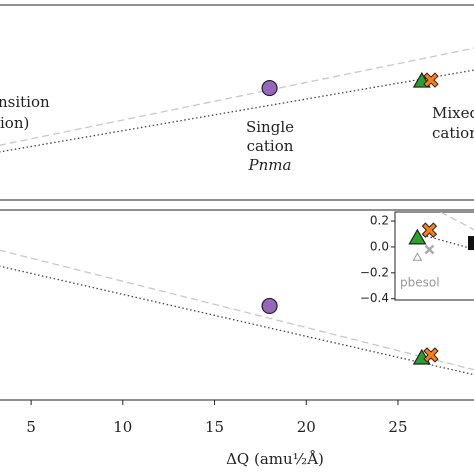 This screenshot has width=474, height=474. I want to click on y-tick-label: −0.4, so click(374, 298).